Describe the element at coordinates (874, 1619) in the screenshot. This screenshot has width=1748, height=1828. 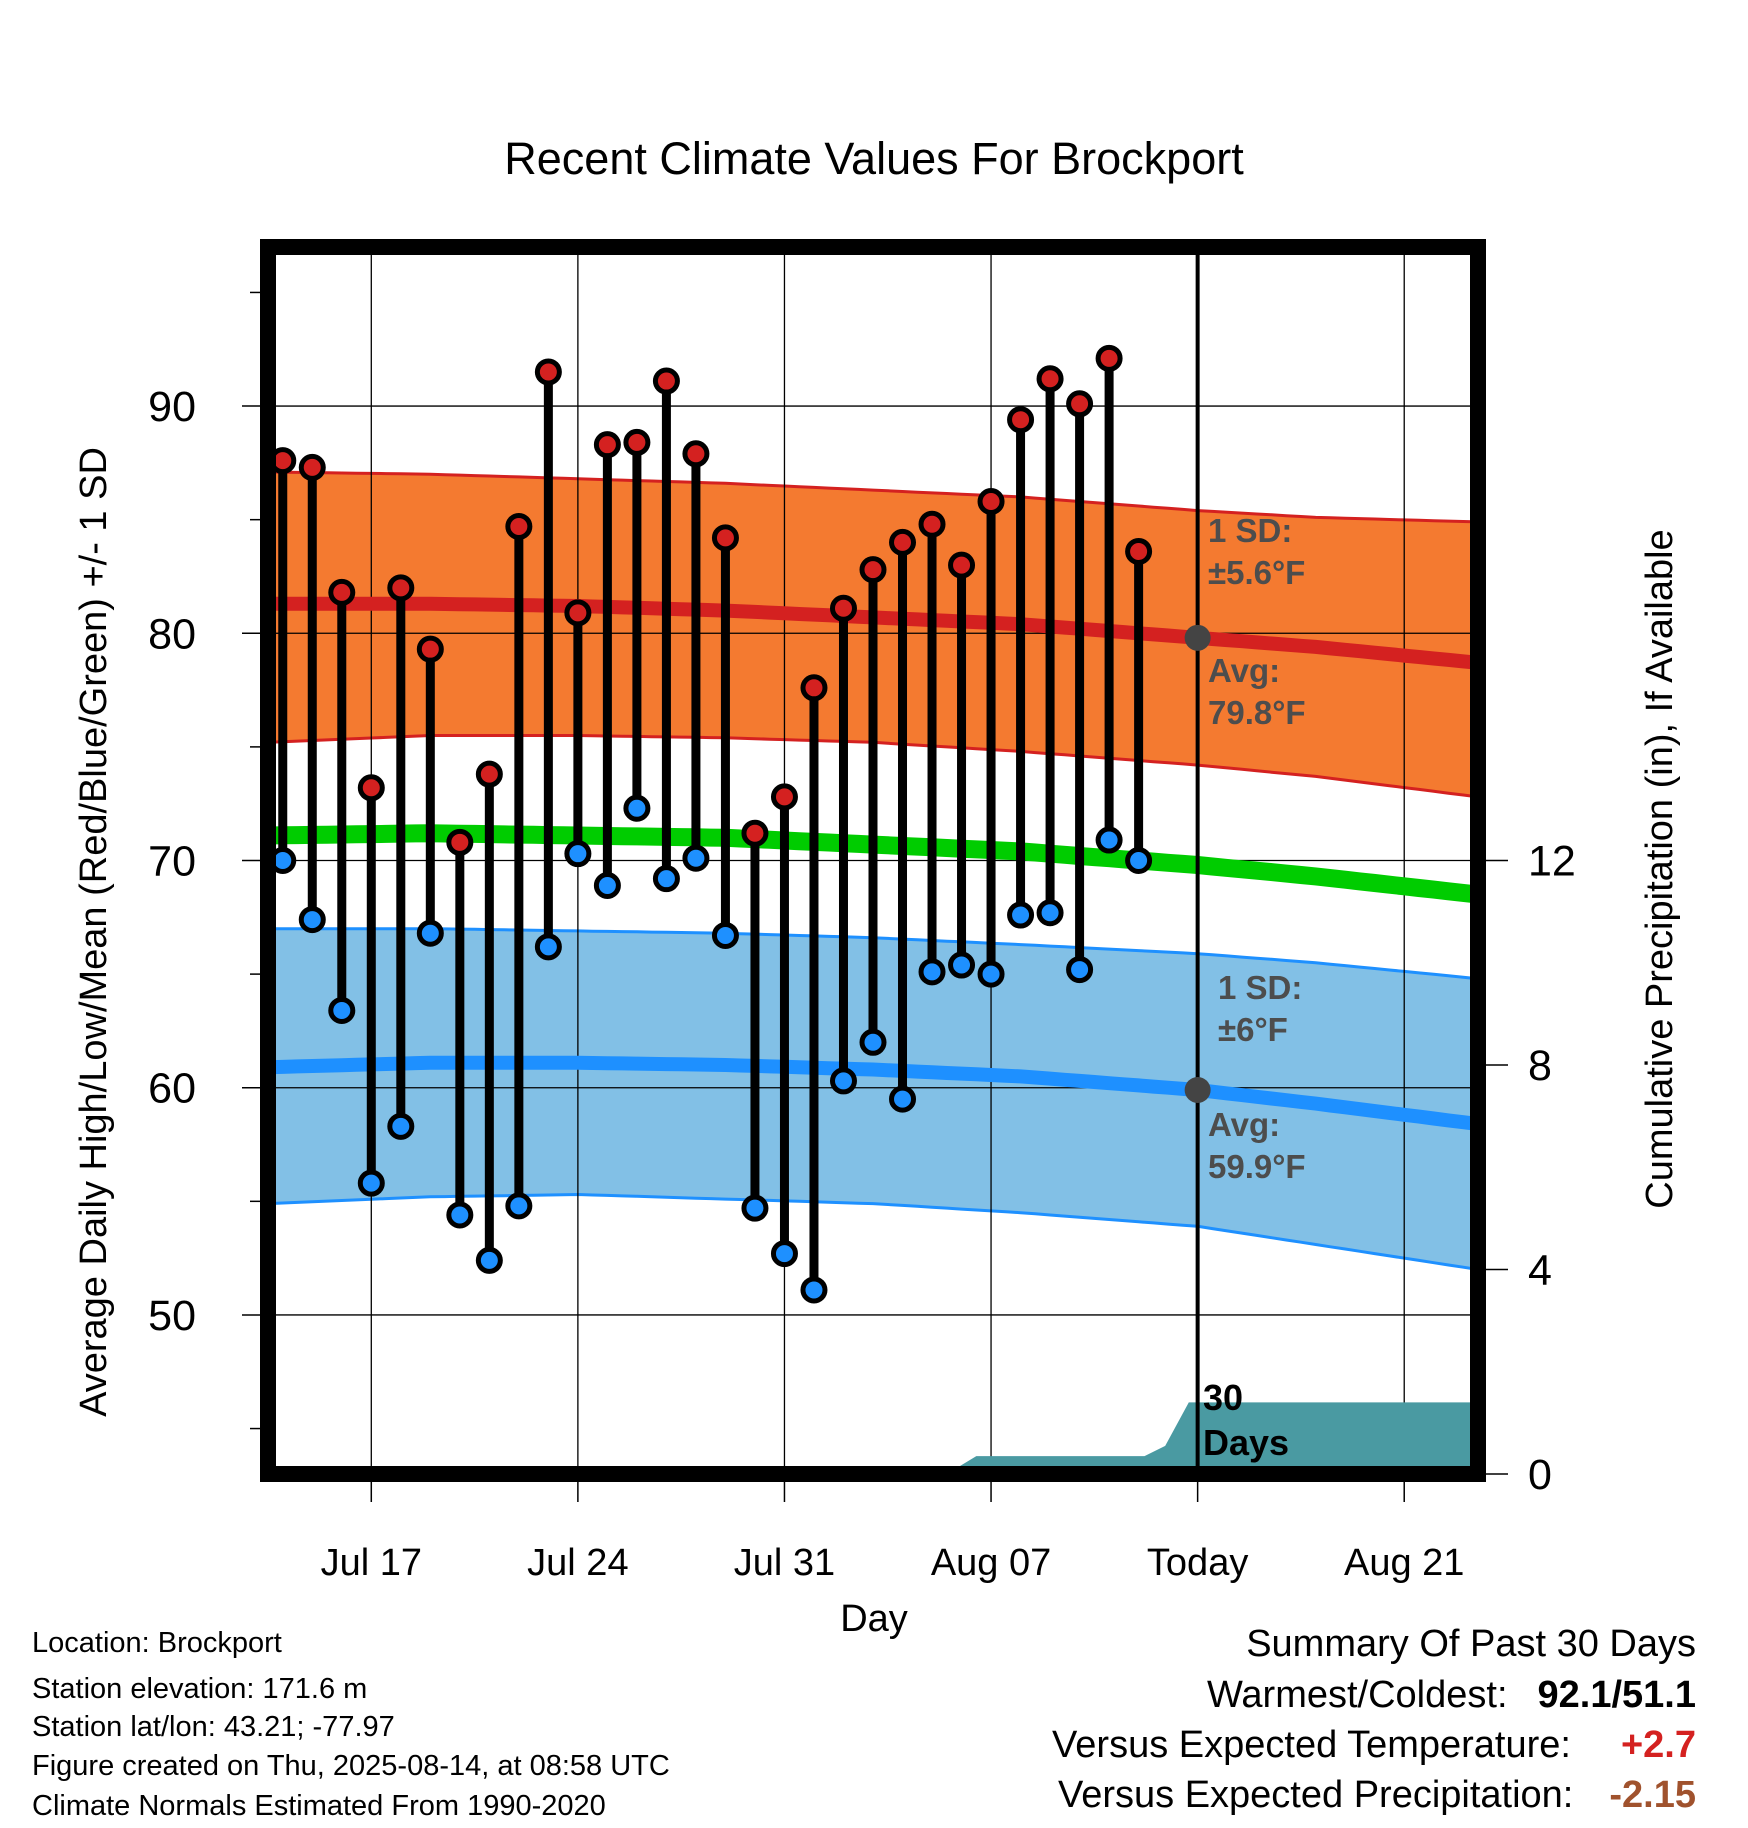
I see `x-axis-label: Day` at that location.